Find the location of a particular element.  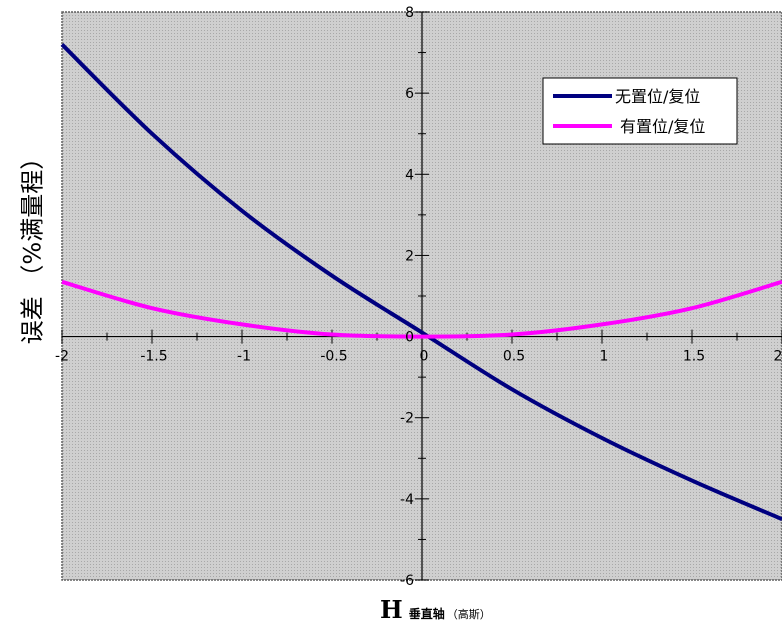

x-axis-label-symbol: H is located at coordinates (391, 609).